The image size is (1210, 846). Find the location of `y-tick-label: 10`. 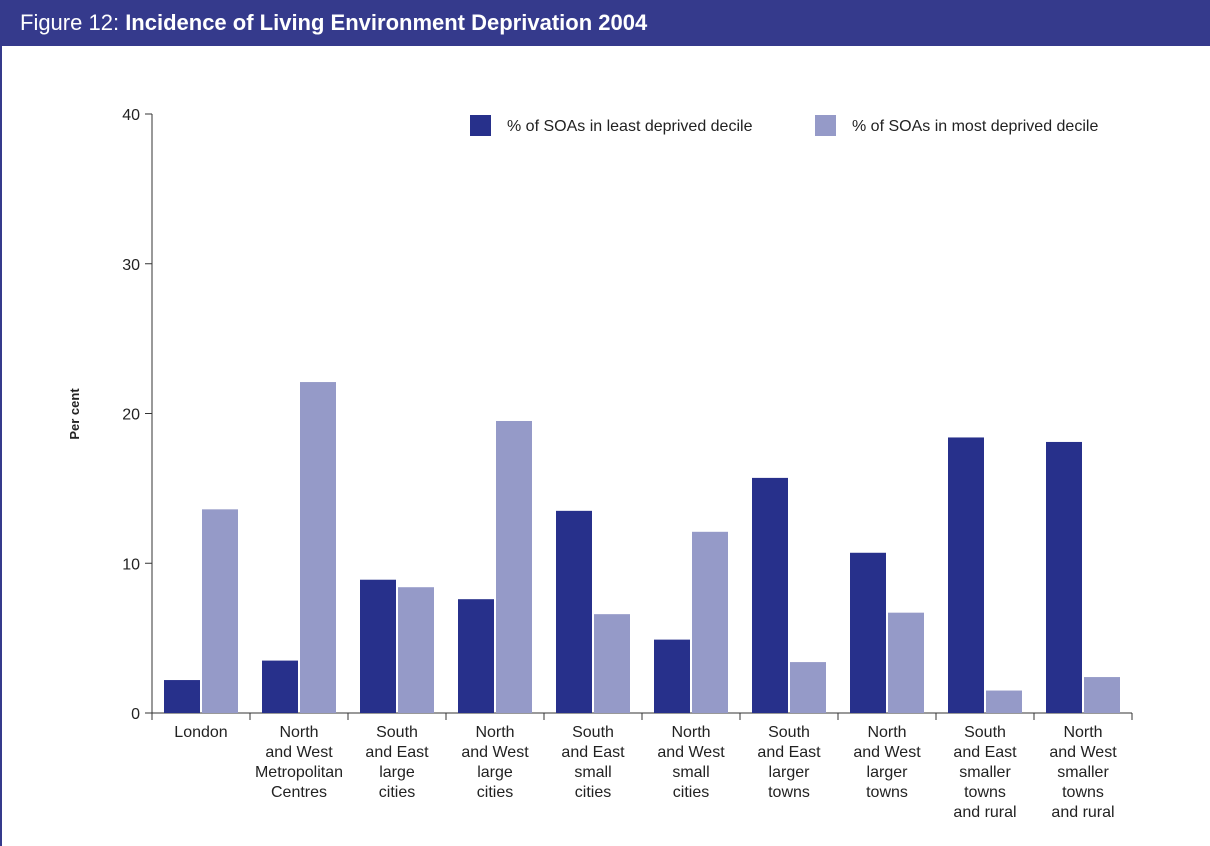

y-tick-label: 10 is located at coordinates (131, 564).